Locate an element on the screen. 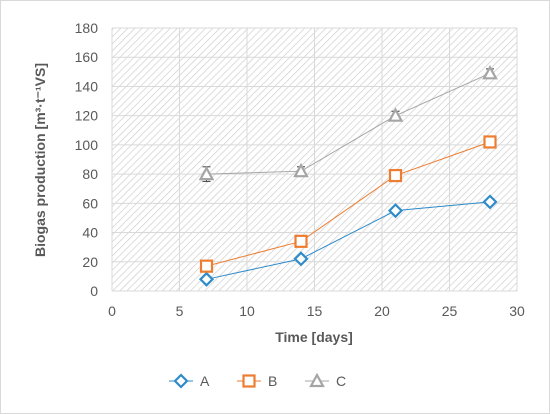 This screenshot has width=550, height=414. x-tick-label: 20 is located at coordinates (382, 311).